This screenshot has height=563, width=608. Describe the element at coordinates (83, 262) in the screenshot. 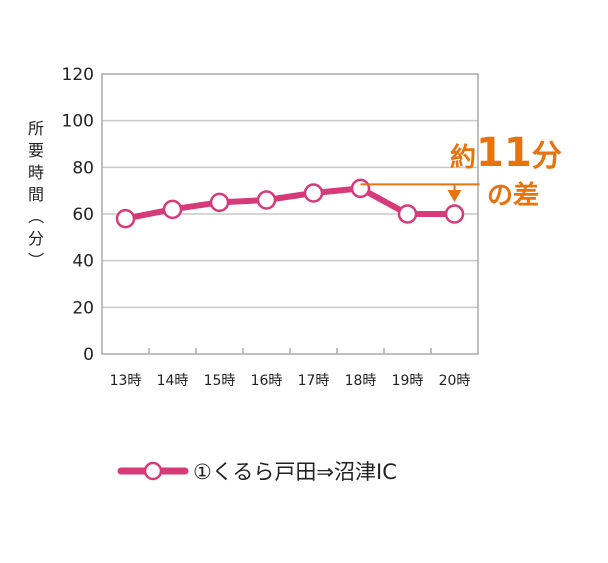

I see `y-tick-label: 40` at that location.